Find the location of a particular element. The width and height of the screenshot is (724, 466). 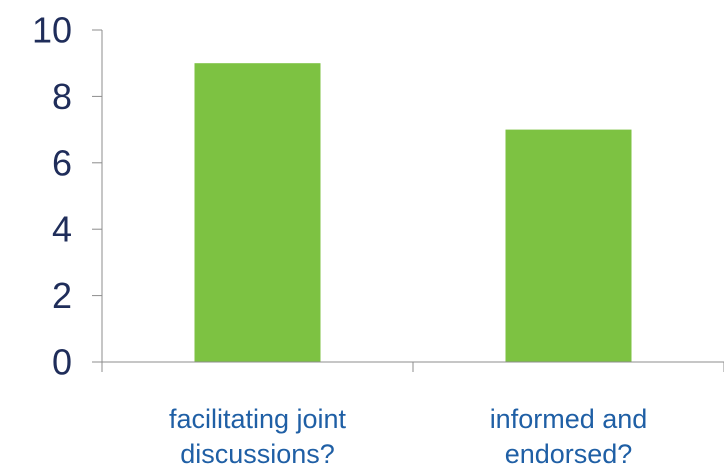

y-tick-label: 8 is located at coordinates (62, 96).